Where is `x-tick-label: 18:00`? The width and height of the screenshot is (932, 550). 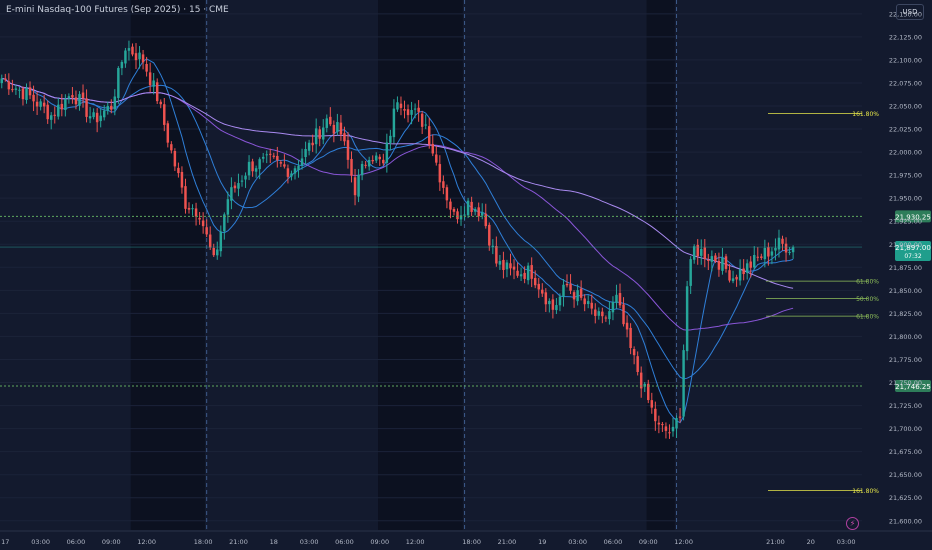 x-tick-label: 18:00 is located at coordinates (471, 542).